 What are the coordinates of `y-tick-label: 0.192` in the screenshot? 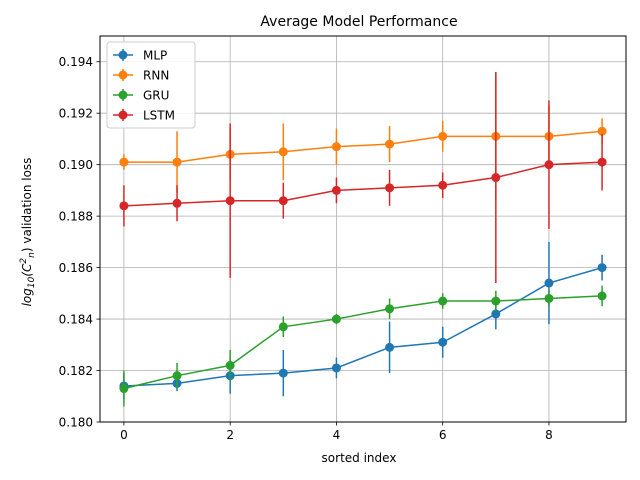 It's located at (76, 114).